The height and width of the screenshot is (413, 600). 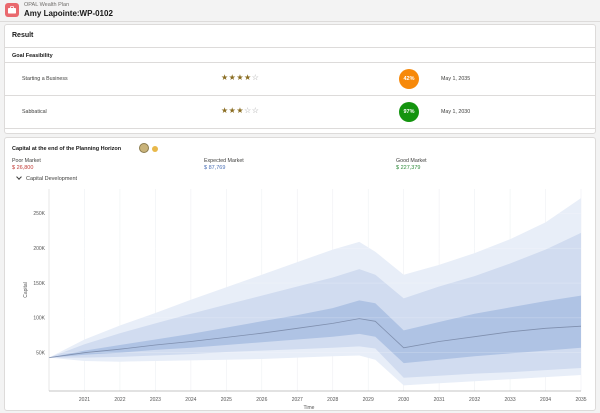 I want to click on chevron-down-icon, so click(x=19, y=177).